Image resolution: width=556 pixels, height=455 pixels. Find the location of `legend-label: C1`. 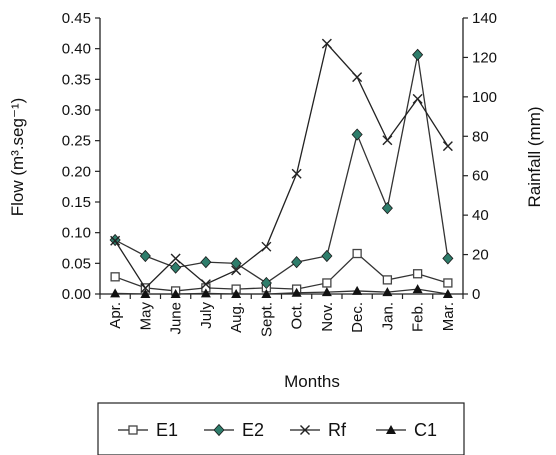

legend-label: C1 is located at coordinates (425, 430).